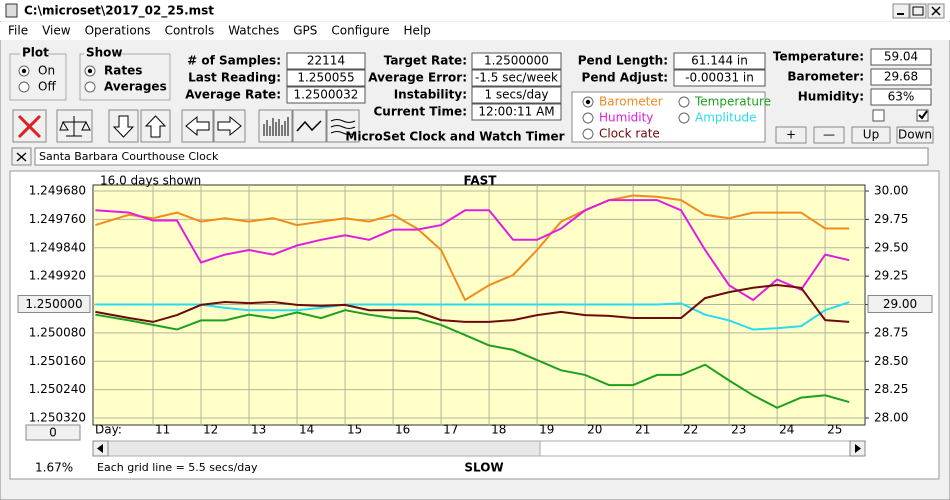 This screenshot has height=500, width=950. I want to click on y2-tick-button, so click(900, 304).